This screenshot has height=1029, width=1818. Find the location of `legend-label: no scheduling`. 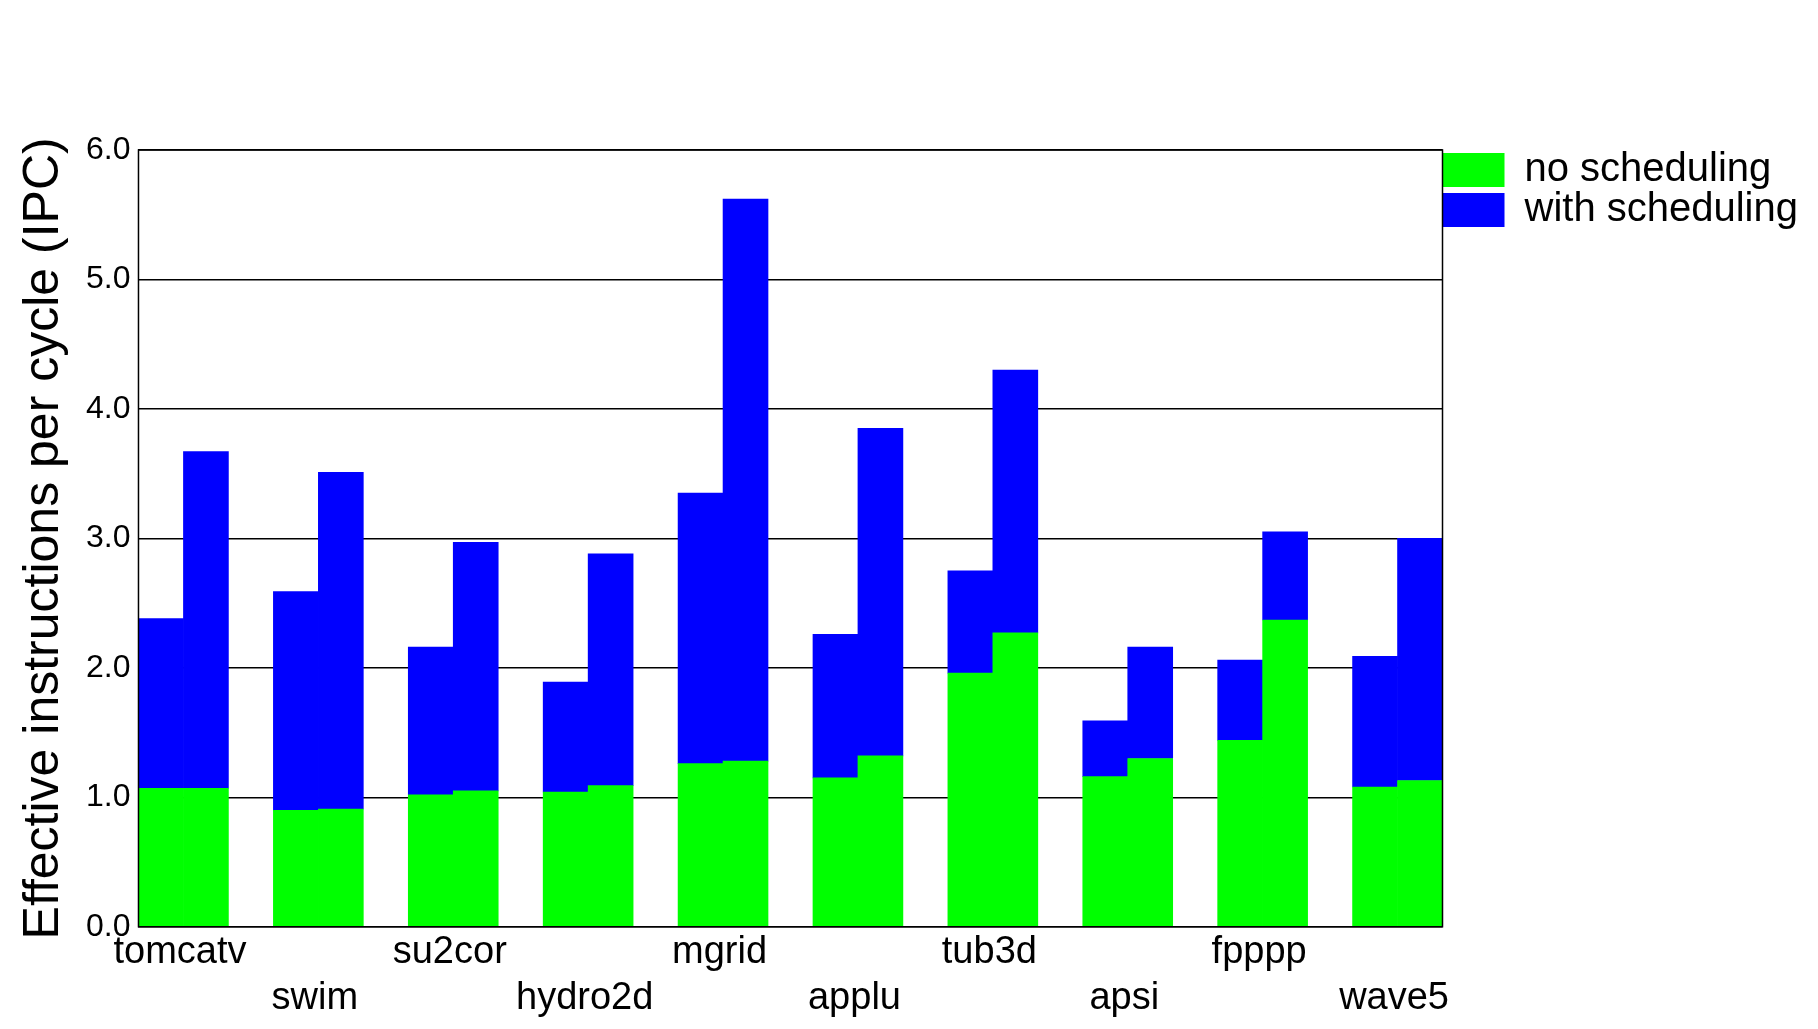

legend-label: no scheduling is located at coordinates (1648, 167).